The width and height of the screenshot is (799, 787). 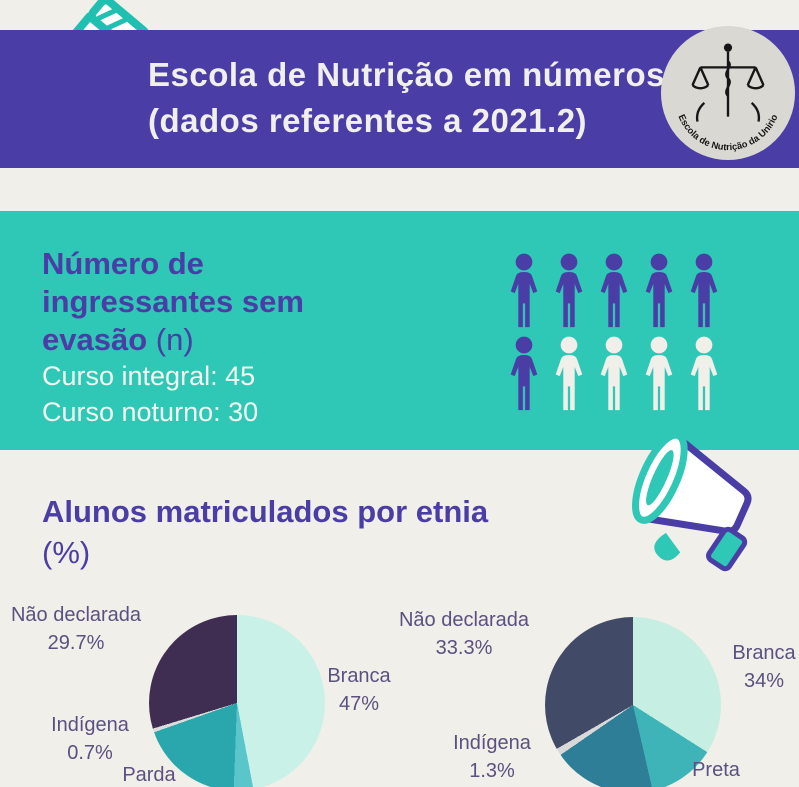 I want to click on page-title-line1: Escola de Nutrição em números, so click(x=406, y=74).